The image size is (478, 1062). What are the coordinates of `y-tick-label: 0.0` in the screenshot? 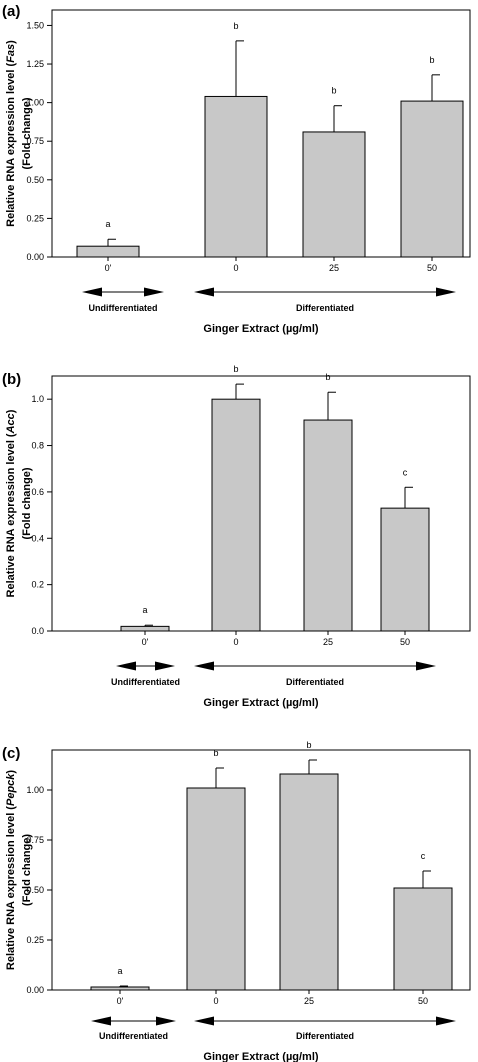 It's located at (37, 631).